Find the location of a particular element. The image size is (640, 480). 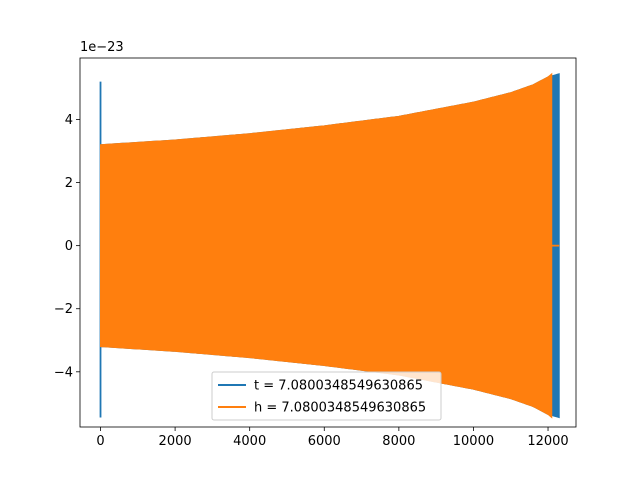

y-tick-label: −4 is located at coordinates (63, 372).